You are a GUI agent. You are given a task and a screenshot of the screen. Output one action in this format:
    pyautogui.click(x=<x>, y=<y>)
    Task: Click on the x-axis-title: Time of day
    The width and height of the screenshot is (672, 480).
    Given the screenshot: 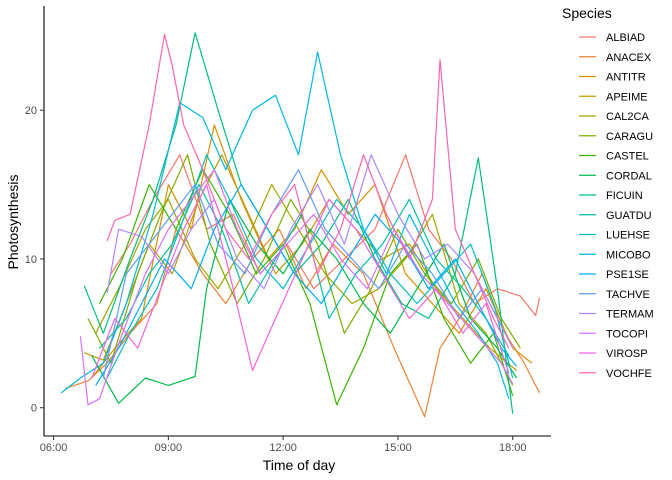 What is the action you would take?
    pyautogui.click(x=299, y=465)
    